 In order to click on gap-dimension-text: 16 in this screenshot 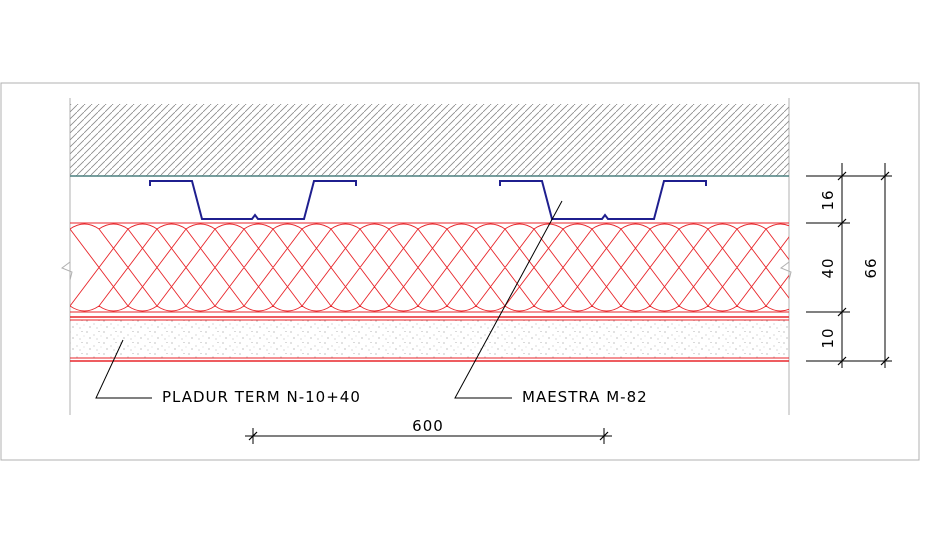, I will do `click(828, 199)`.